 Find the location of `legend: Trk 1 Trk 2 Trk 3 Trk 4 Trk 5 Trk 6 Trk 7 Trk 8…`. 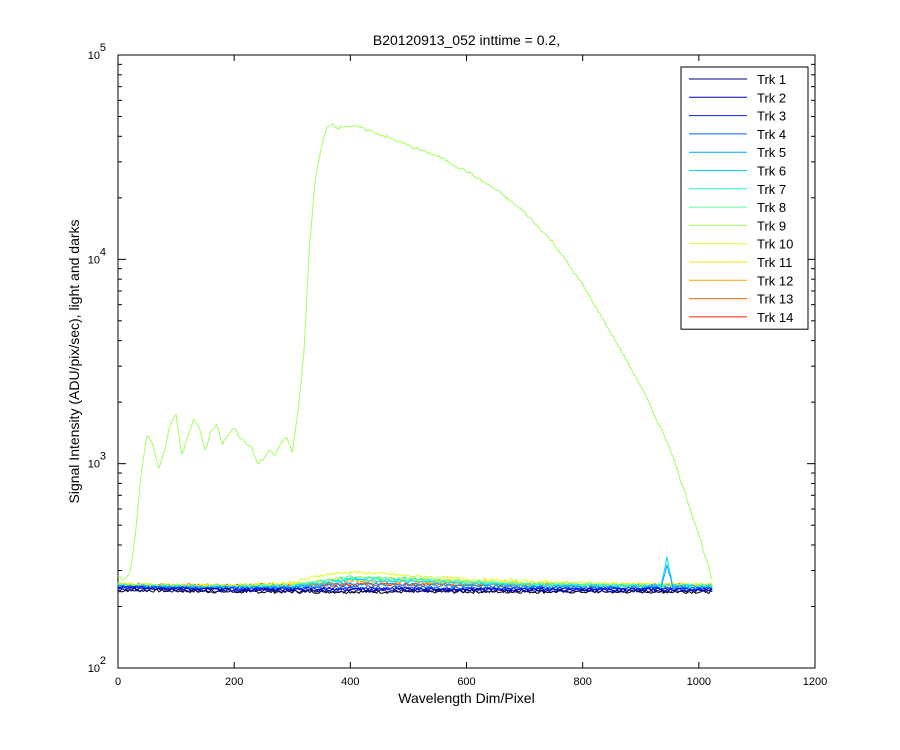

legend: Trk 1 Trk 2 Trk 3 Trk 4 Trk 5 Trk 6 Trk 7 Trk 8… is located at coordinates (744, 198).